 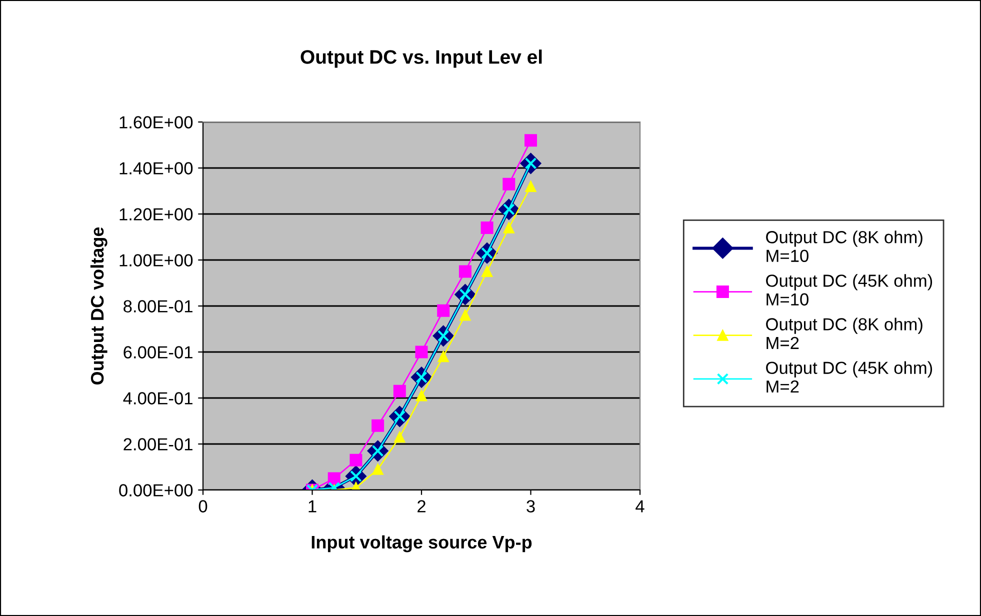 What do you see at coordinates (530, 506) in the screenshot?
I see `x-tick-label: 3` at bounding box center [530, 506].